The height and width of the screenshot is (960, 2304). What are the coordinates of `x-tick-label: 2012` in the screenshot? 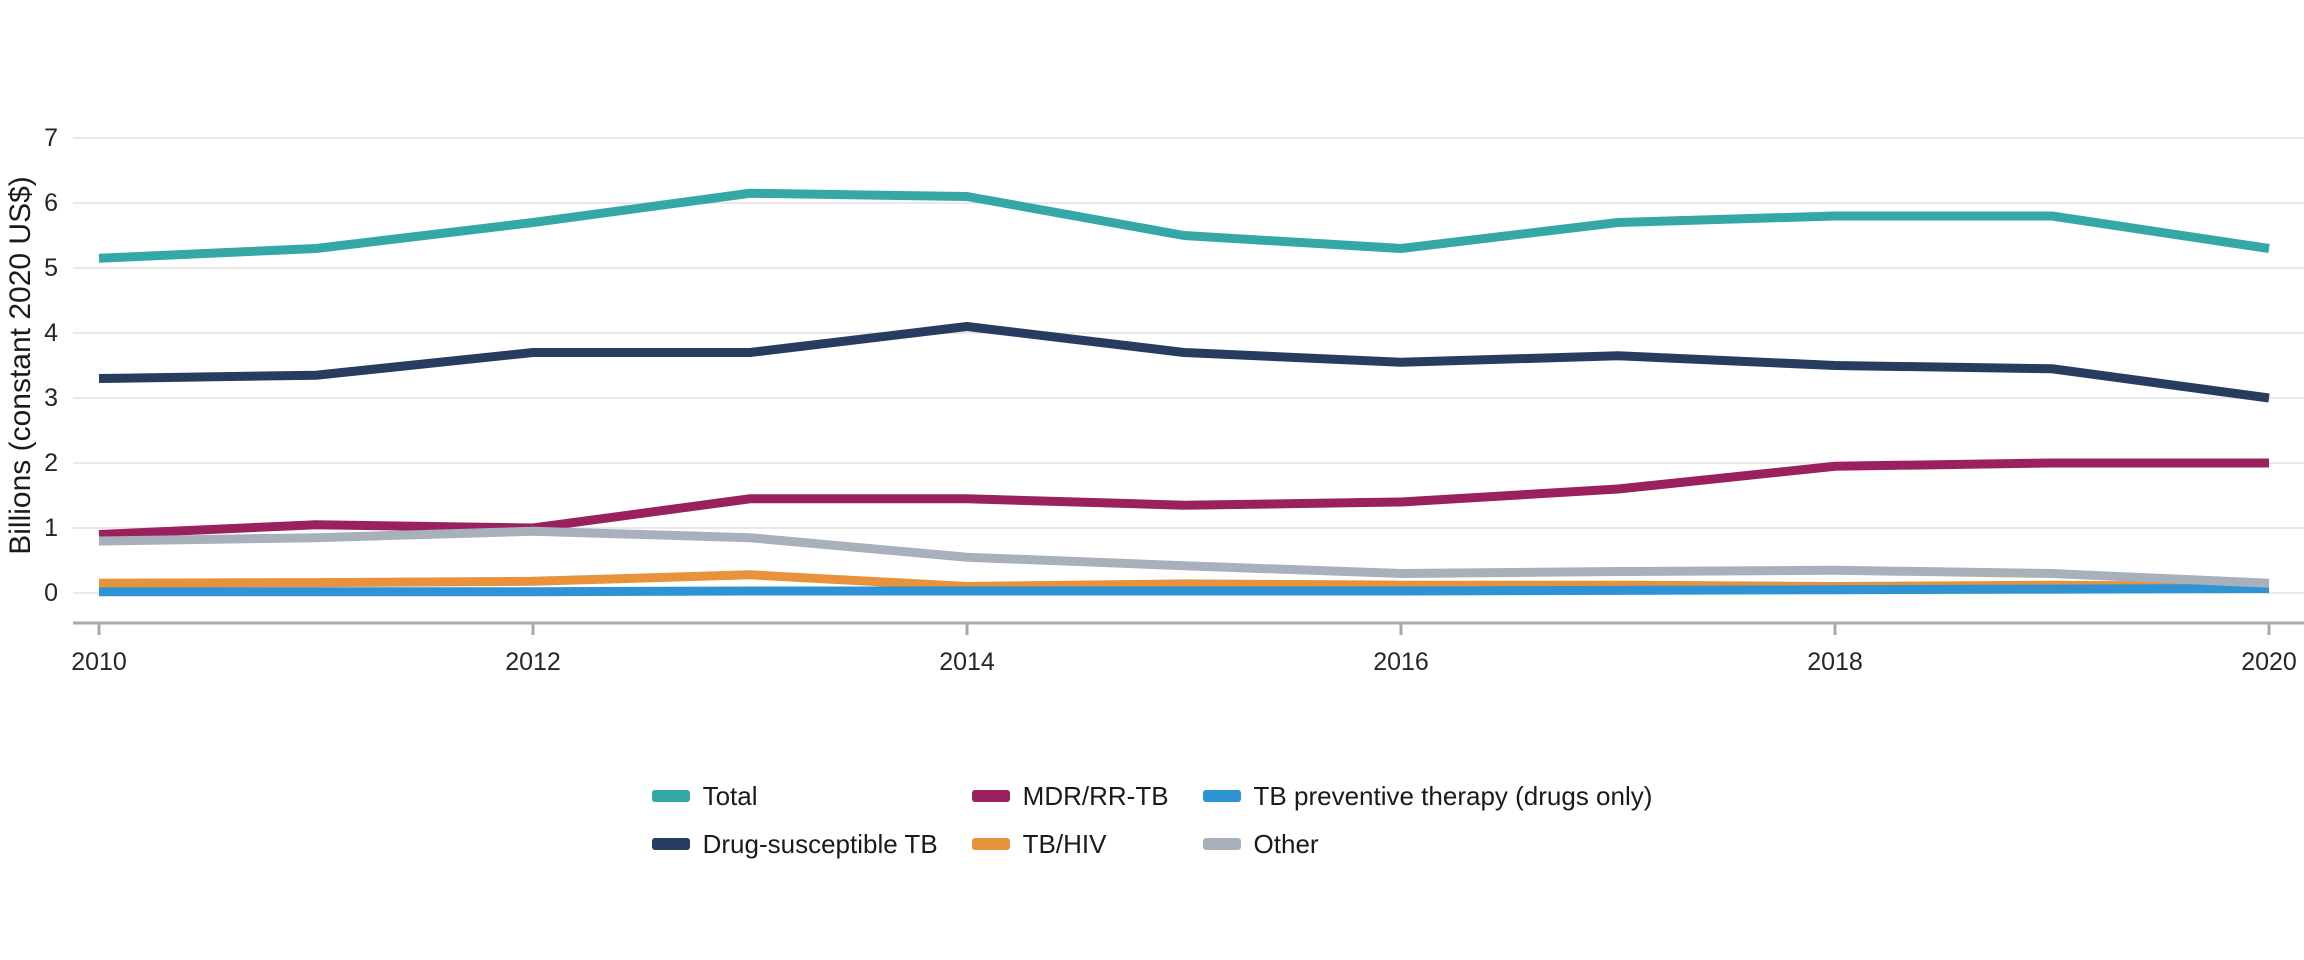 It's located at (533, 662).